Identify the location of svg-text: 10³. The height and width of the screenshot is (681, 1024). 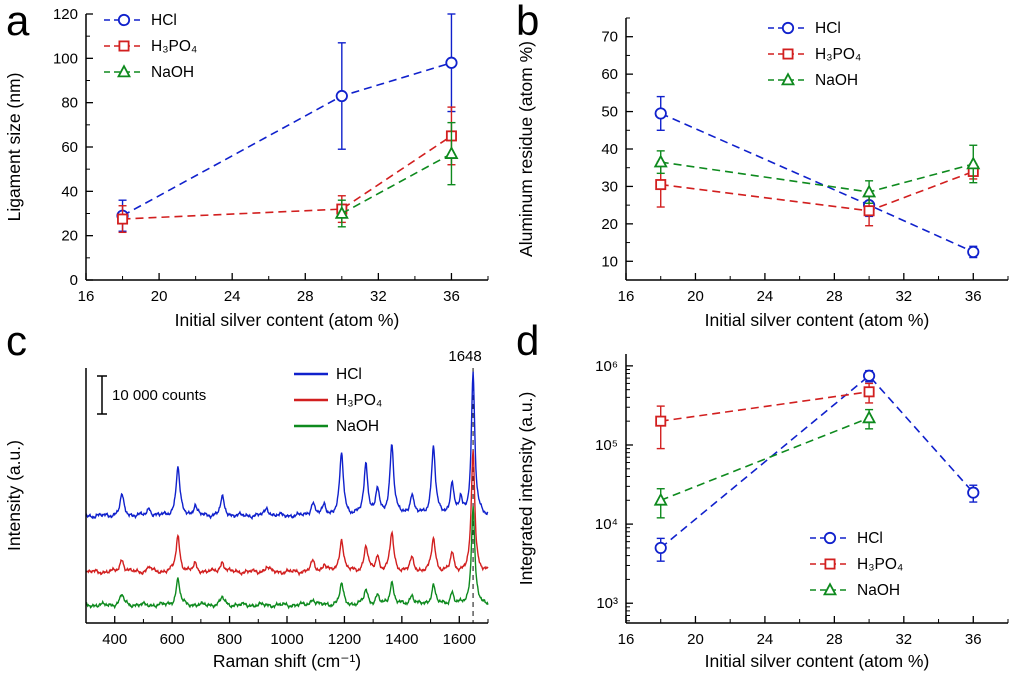
(607, 603).